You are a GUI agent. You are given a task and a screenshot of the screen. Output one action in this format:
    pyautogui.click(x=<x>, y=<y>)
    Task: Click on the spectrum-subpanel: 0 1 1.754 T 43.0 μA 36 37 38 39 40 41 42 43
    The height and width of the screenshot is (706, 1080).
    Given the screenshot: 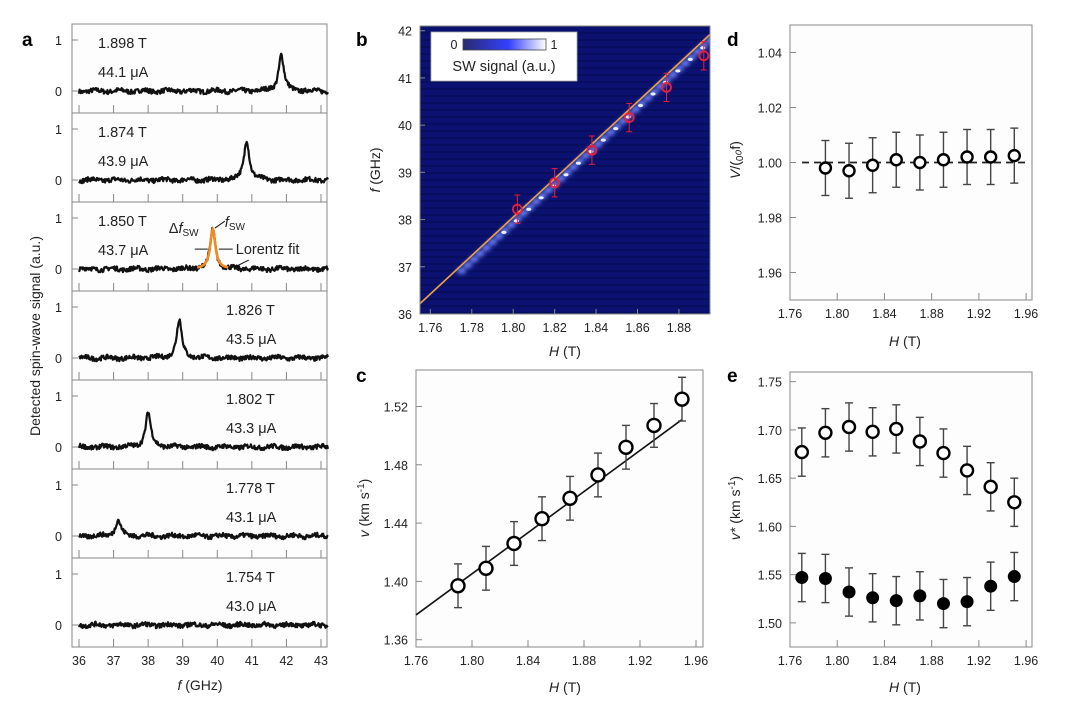 What is the action you would take?
    pyautogui.click(x=192, y=612)
    